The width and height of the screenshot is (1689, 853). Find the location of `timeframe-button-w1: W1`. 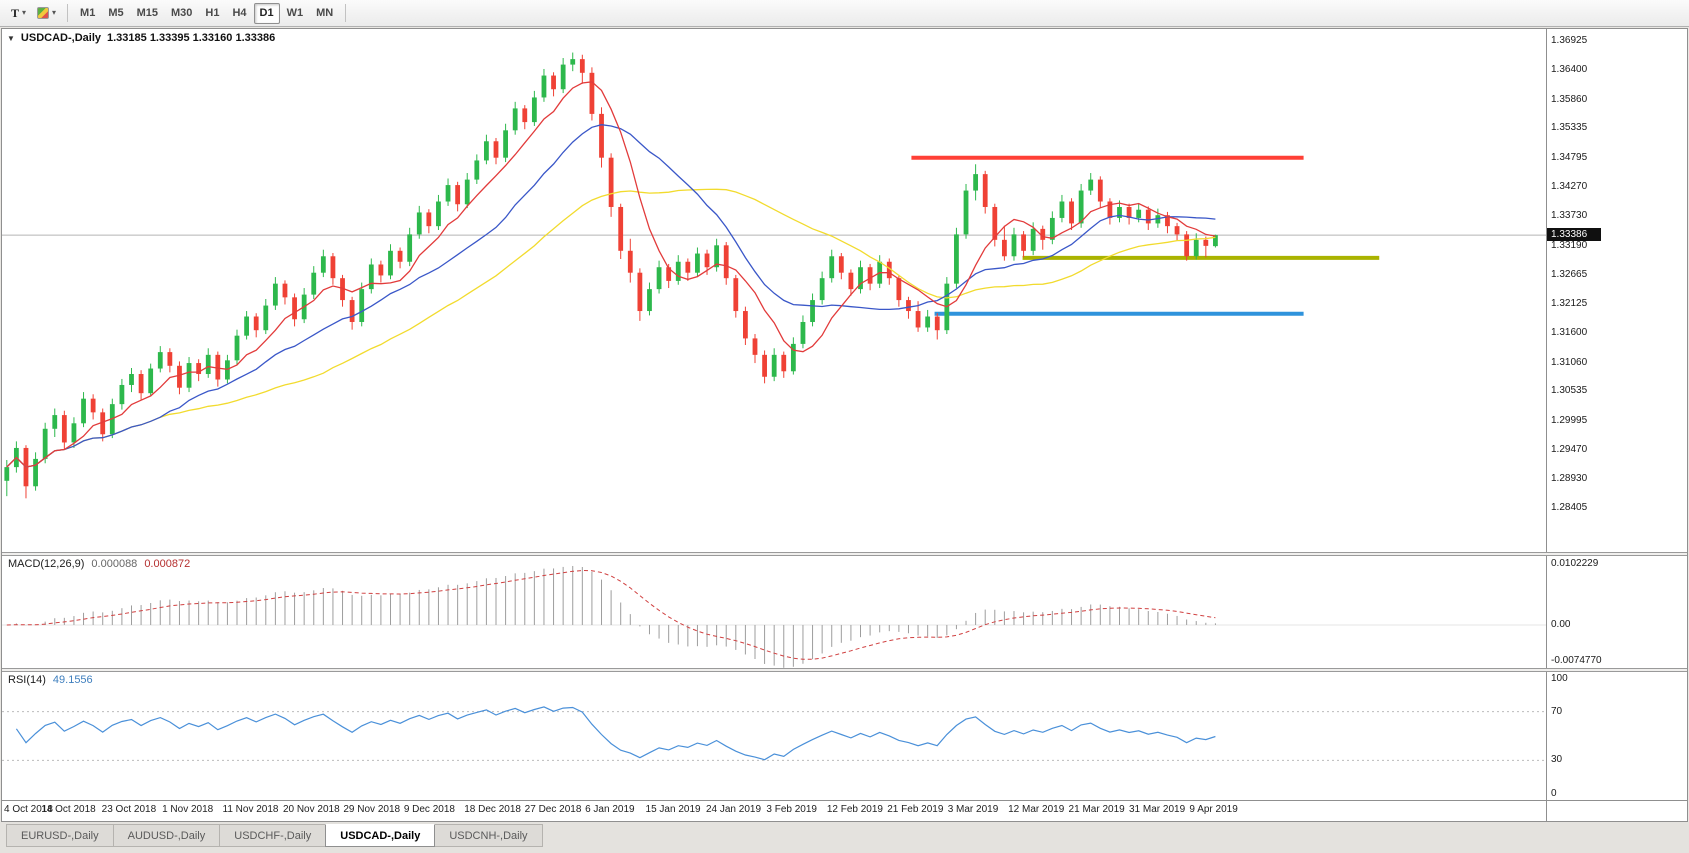

timeframe-button-w1: W1 is located at coordinates (295, 13).